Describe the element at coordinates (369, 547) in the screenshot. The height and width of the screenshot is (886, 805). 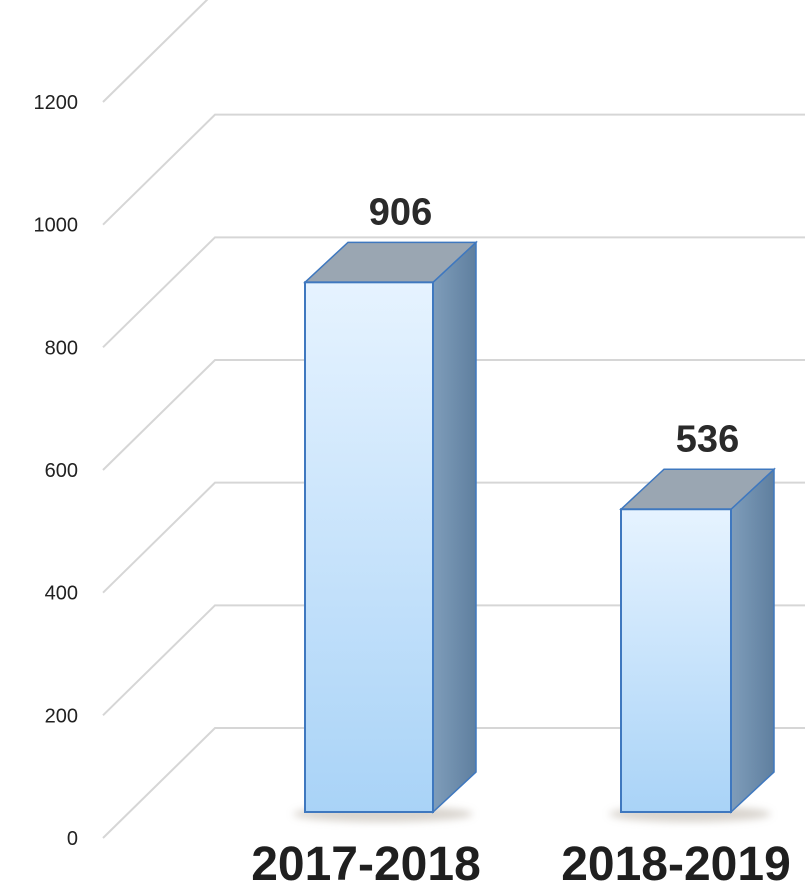
I see `bar-2017-2018` at that location.